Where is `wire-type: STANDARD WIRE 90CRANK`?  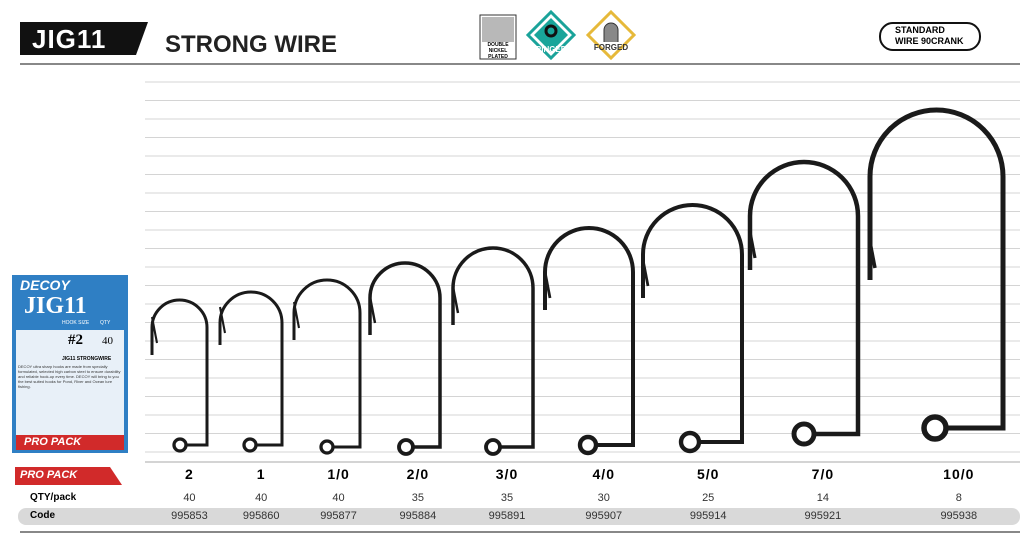 wire-type: STANDARD WIRE 90CRANK is located at coordinates (929, 35).